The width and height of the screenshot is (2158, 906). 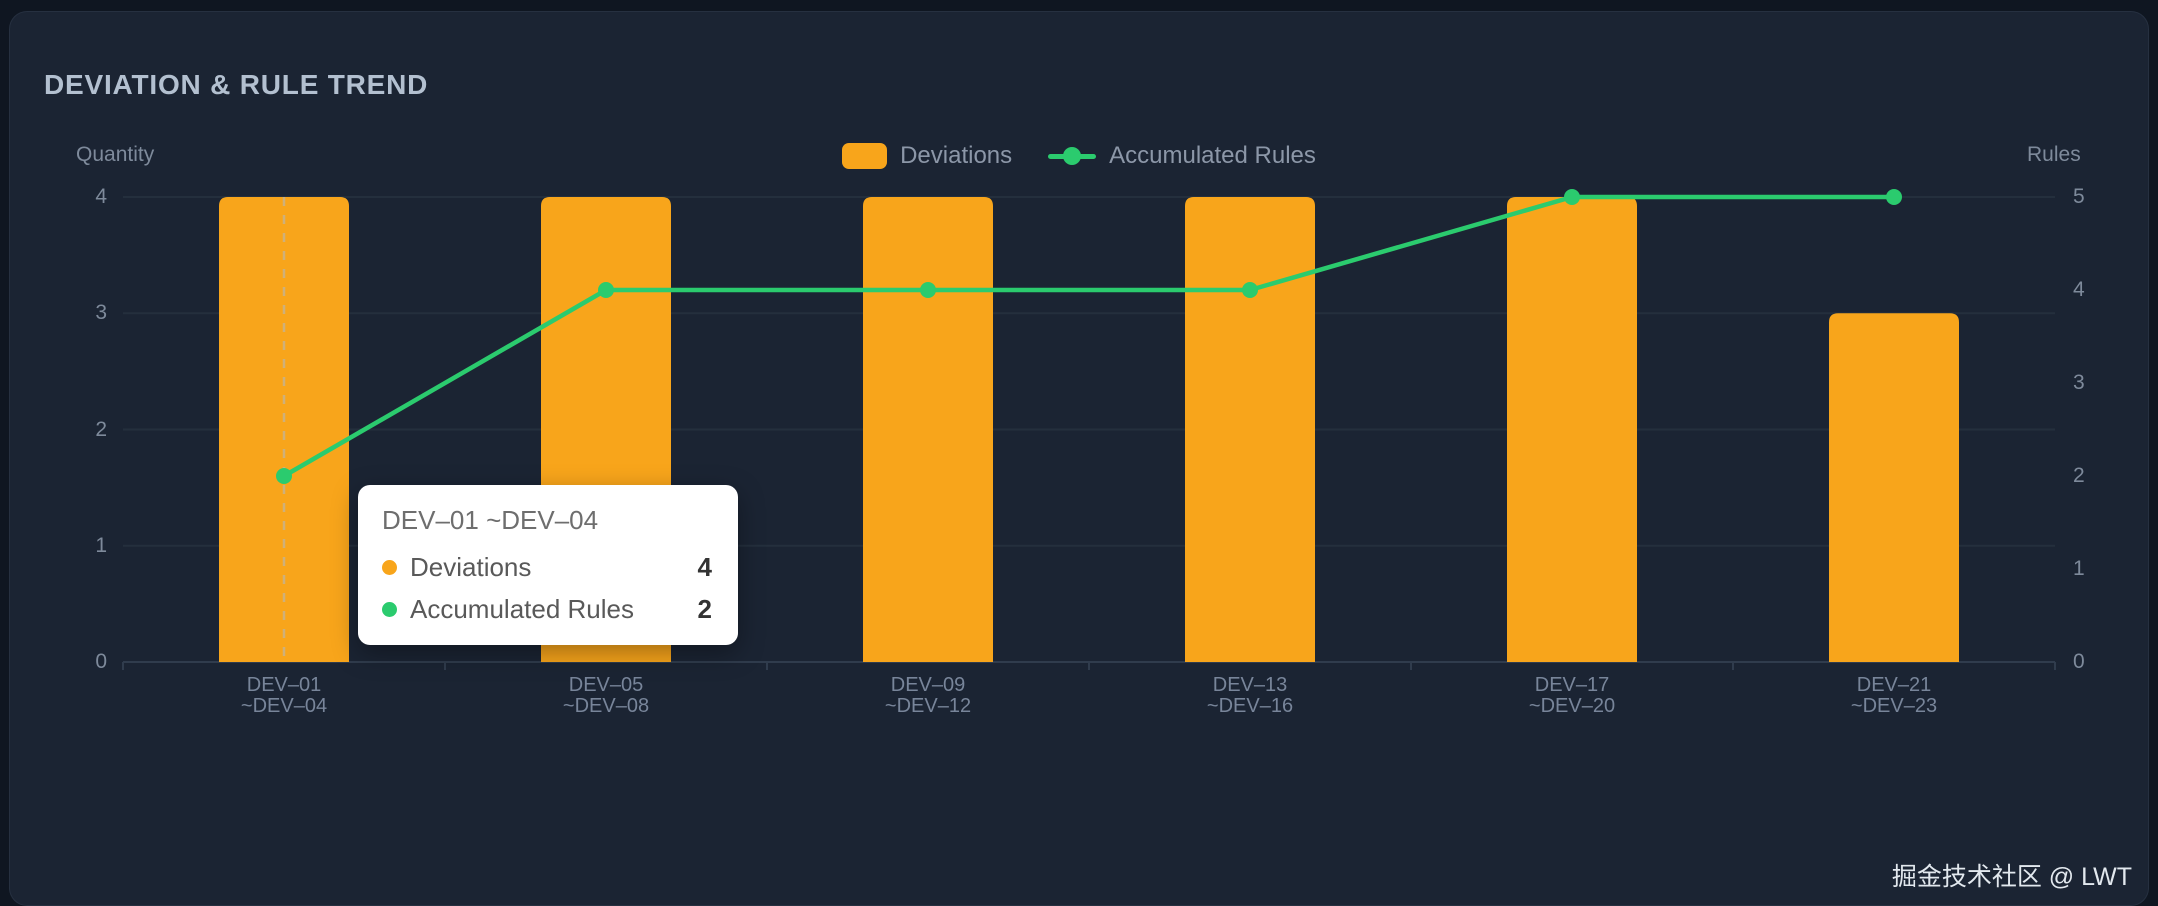 I want to click on y-tick-left-4: 4, so click(x=101, y=196).